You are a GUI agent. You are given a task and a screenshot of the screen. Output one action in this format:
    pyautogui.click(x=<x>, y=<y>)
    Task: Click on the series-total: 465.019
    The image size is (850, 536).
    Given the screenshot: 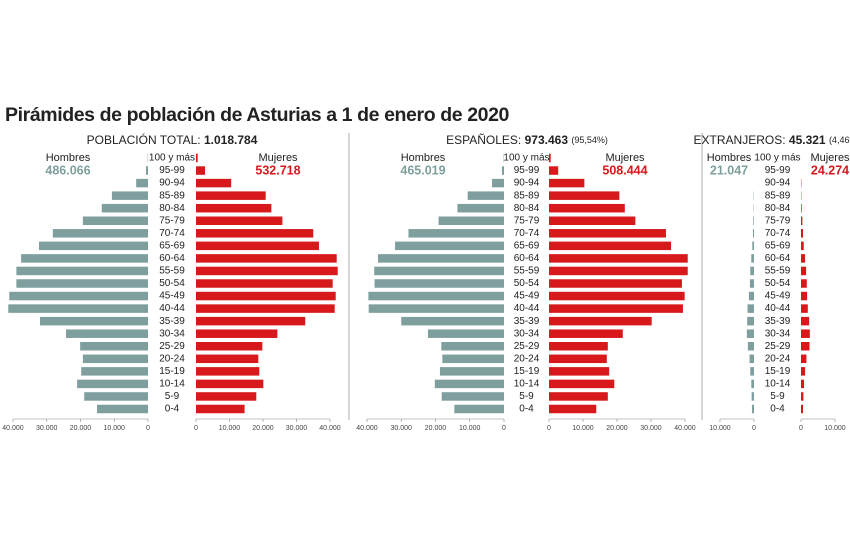 What is the action you would take?
    pyautogui.click(x=422, y=170)
    